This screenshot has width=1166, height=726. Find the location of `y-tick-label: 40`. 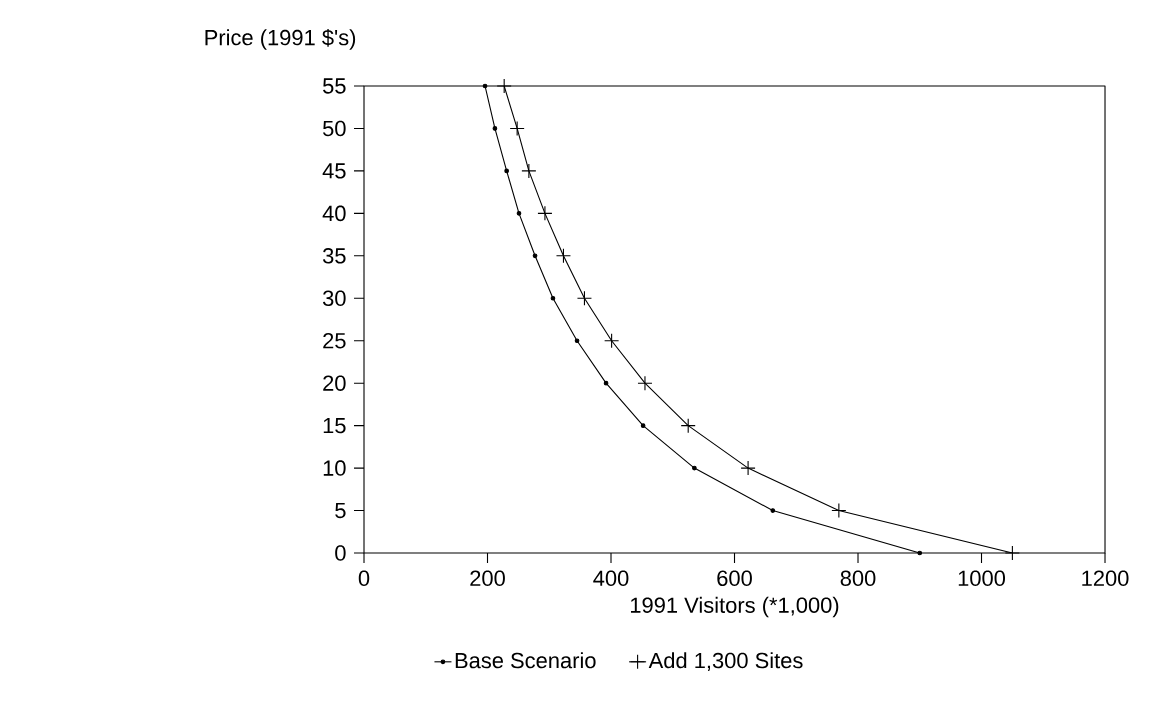

y-tick-label: 40 is located at coordinates (334, 213).